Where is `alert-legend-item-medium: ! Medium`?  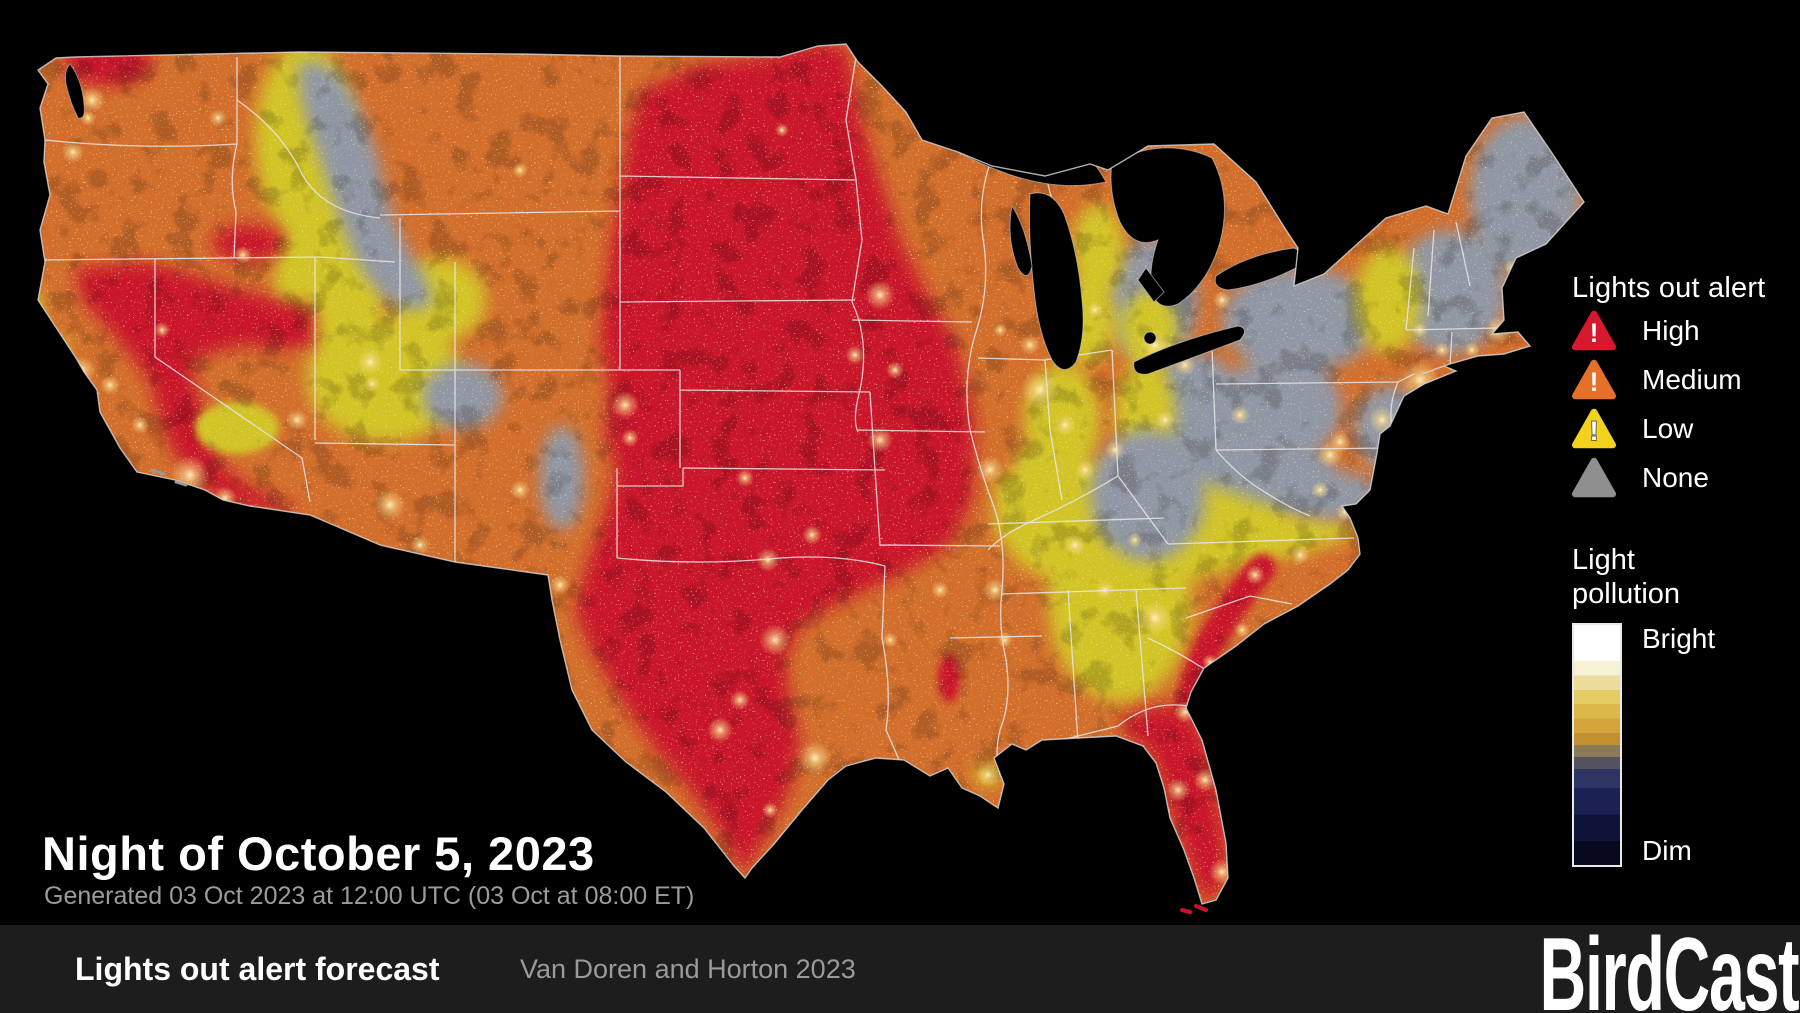 alert-legend-item-medium: ! Medium is located at coordinates (1679, 379).